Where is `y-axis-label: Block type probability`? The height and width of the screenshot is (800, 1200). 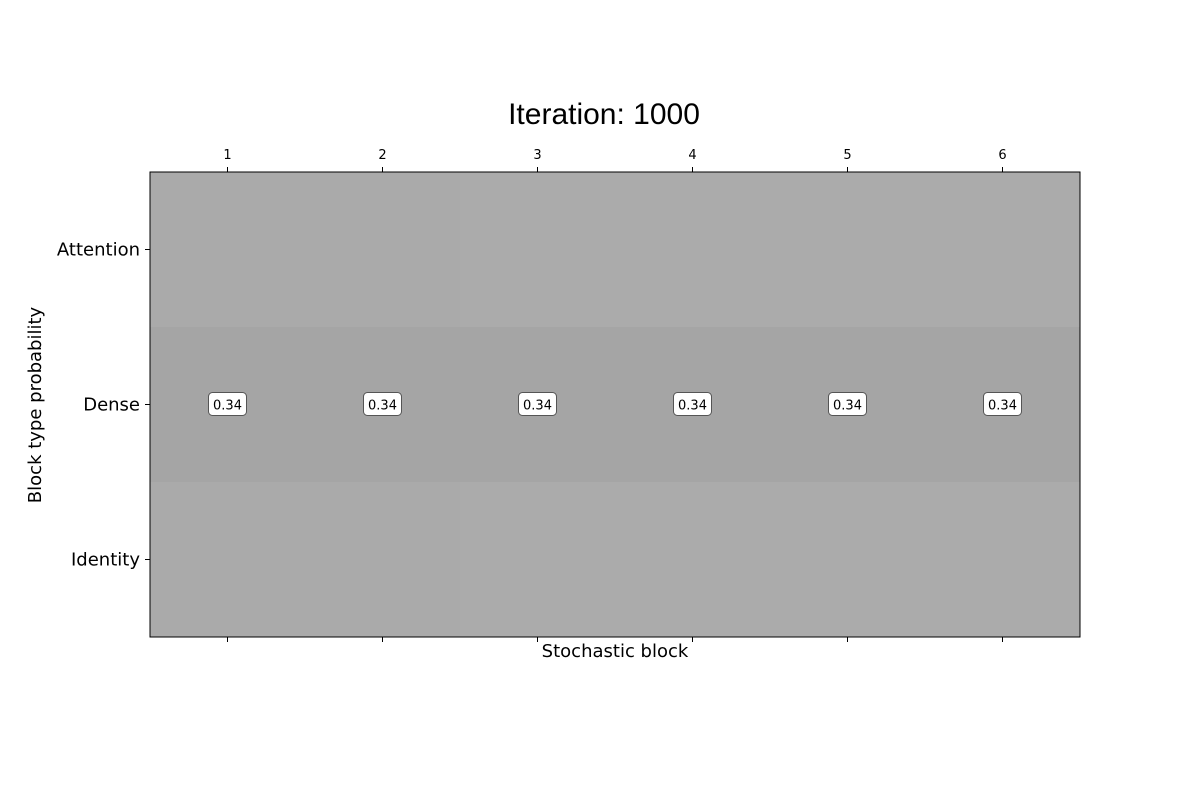 y-axis-label: Block type probability is located at coordinates (35, 404).